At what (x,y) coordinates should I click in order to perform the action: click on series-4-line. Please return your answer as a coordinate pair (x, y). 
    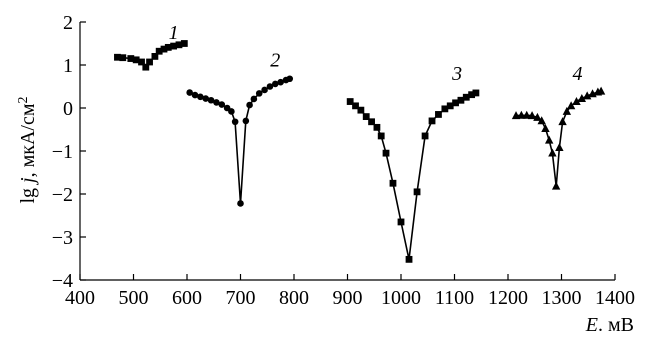
    Looking at the image, I should click on (558, 138).